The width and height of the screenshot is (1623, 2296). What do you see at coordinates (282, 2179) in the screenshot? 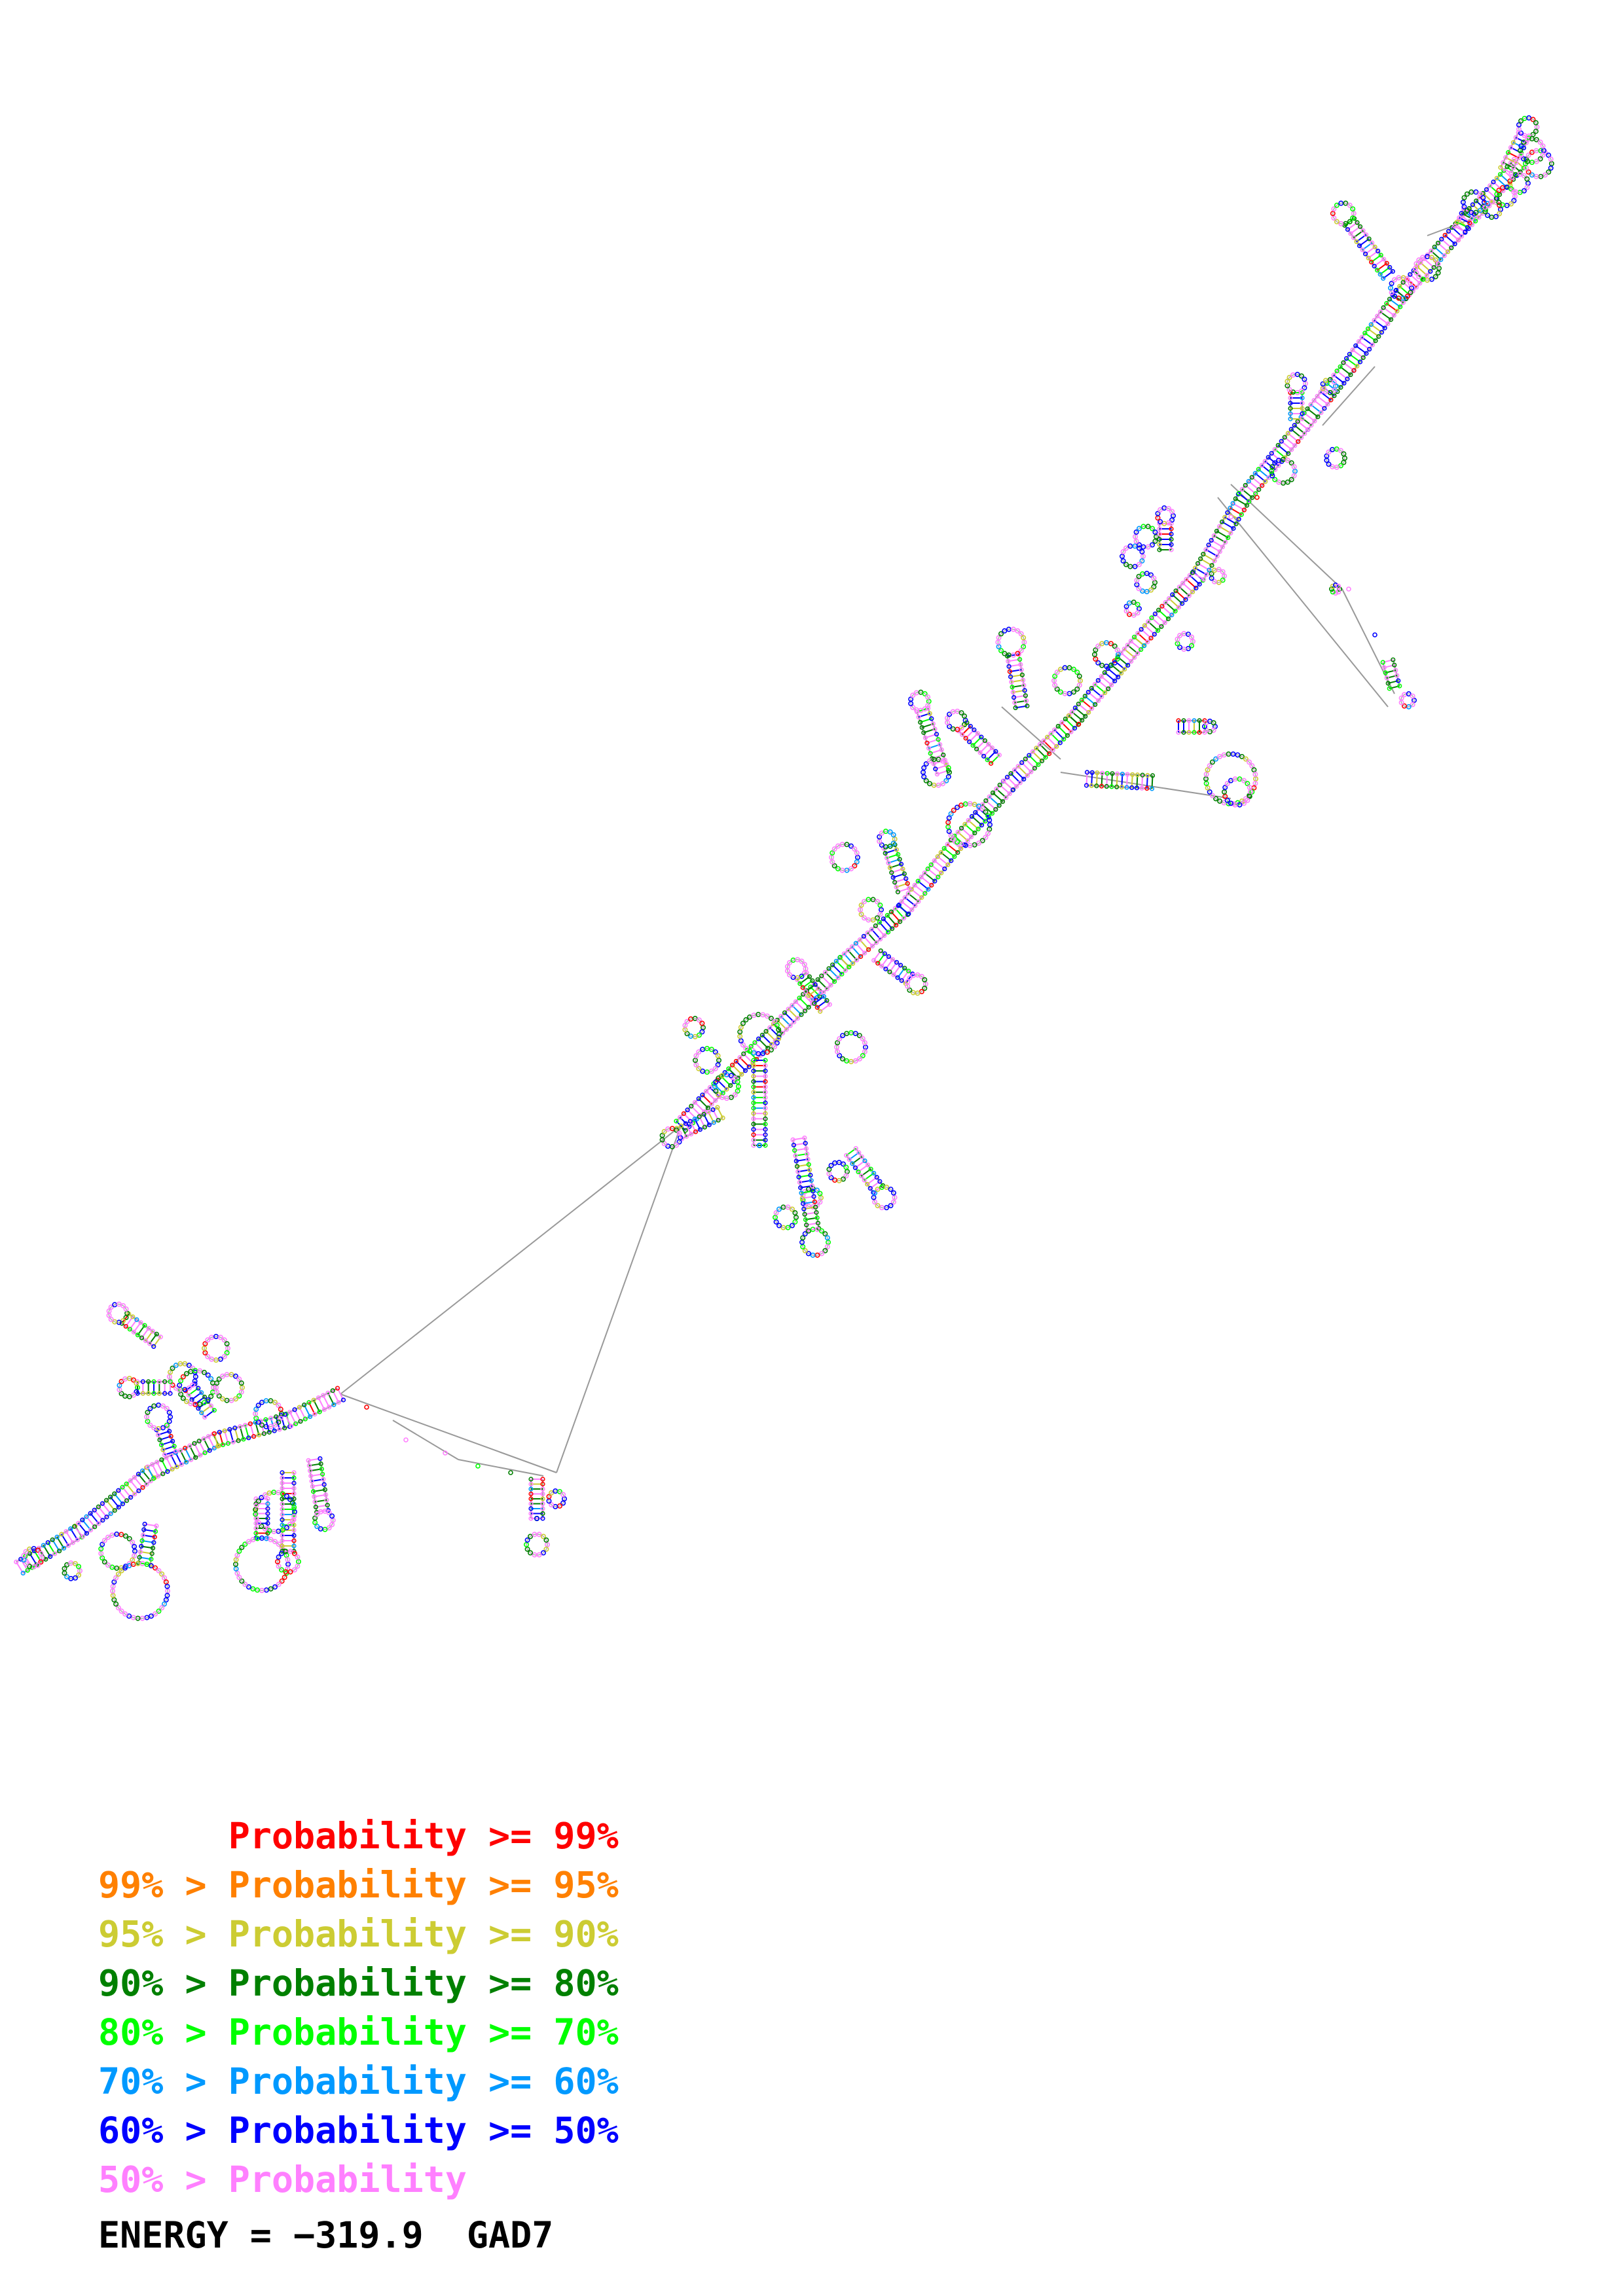
I see `legend-row: 50% > Probability` at bounding box center [282, 2179].